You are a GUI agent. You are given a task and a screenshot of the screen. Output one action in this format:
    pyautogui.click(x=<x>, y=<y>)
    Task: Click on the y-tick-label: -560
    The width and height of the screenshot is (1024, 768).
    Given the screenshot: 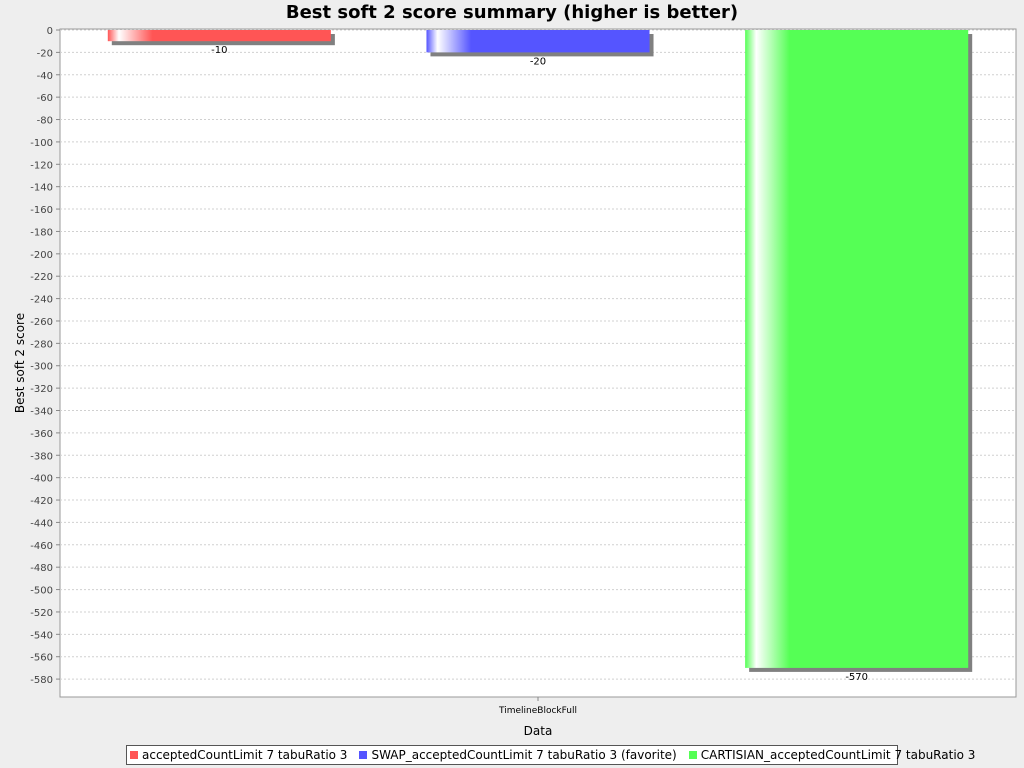 What is the action you would take?
    pyautogui.click(x=41, y=658)
    